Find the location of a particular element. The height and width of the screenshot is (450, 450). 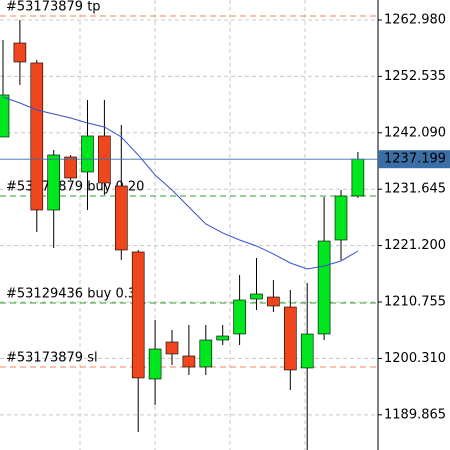

y-tick-label: 1252.535 is located at coordinates (415, 76).